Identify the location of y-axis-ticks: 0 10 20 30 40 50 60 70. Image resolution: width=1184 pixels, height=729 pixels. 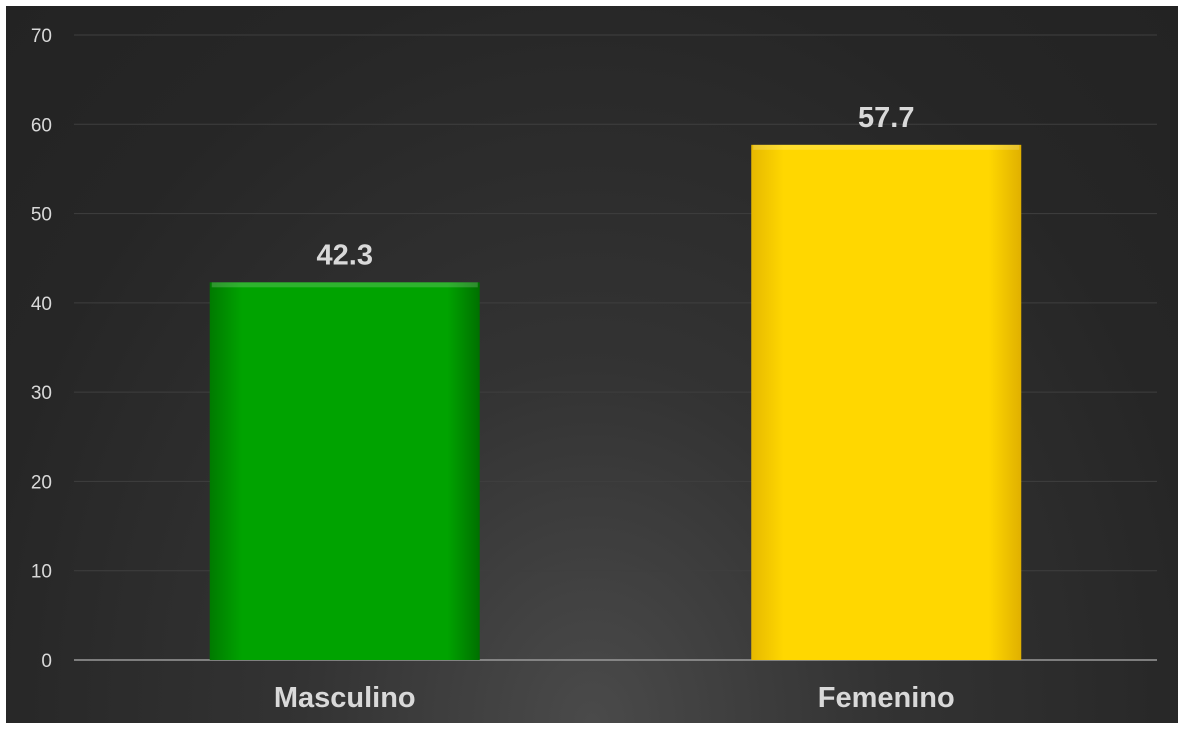
(41, 349).